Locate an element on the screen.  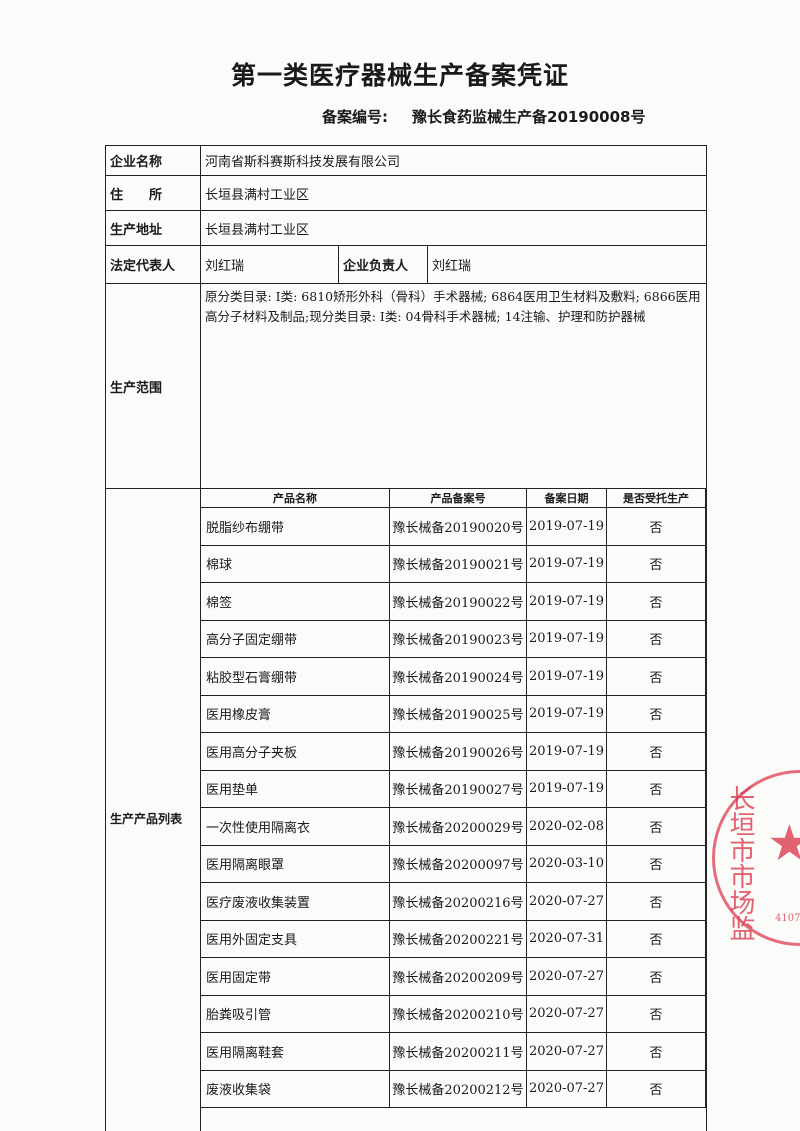
product-record-number: 豫长械备20190026号 is located at coordinates (458, 751).